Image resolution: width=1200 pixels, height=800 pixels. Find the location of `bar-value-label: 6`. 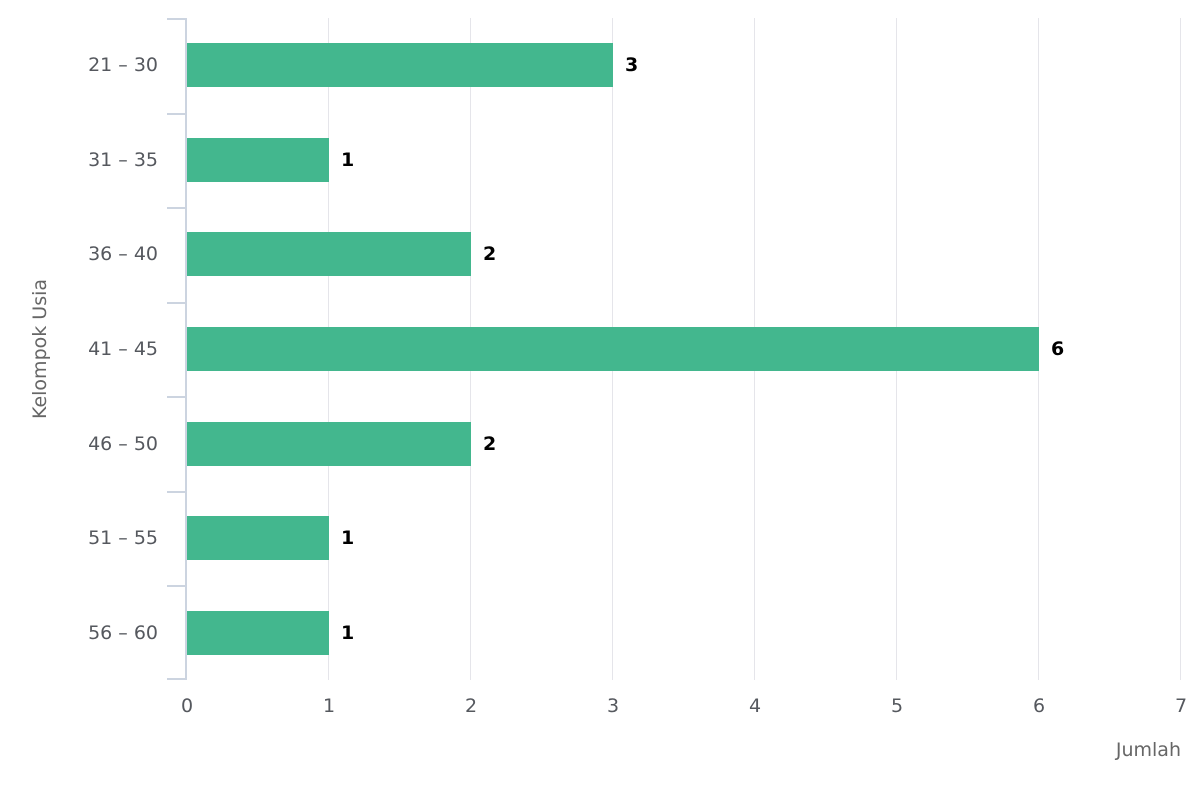

bar-value-label: 6 is located at coordinates (1058, 349).